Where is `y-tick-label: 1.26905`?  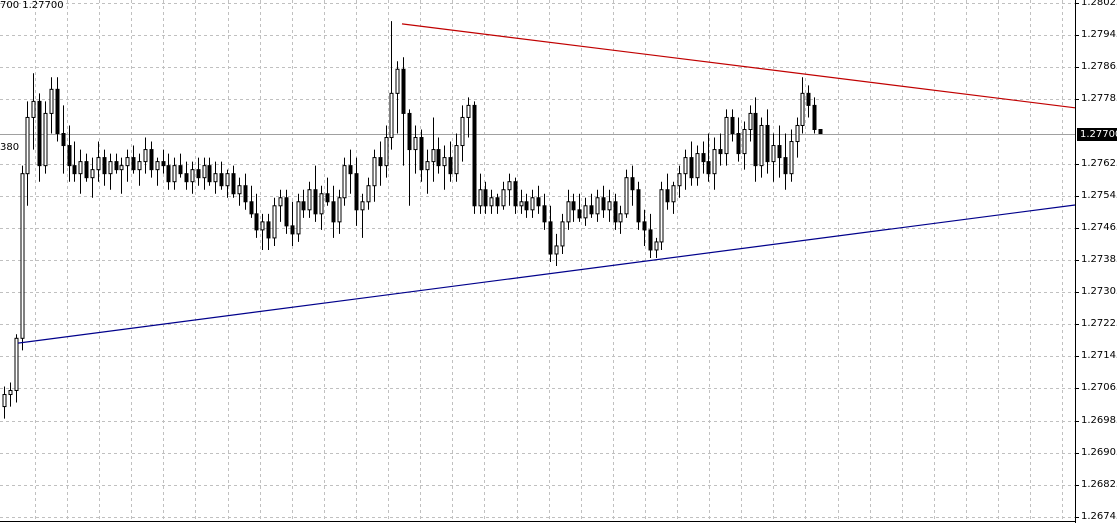
y-tick-label: 1.26905 is located at coordinates (1099, 452).